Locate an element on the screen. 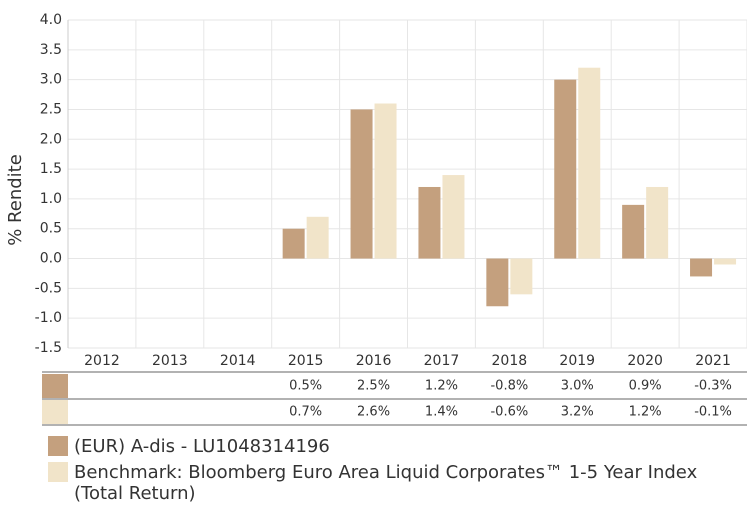 This screenshot has height=505, width=747. table-value: 2.6% is located at coordinates (373, 412).